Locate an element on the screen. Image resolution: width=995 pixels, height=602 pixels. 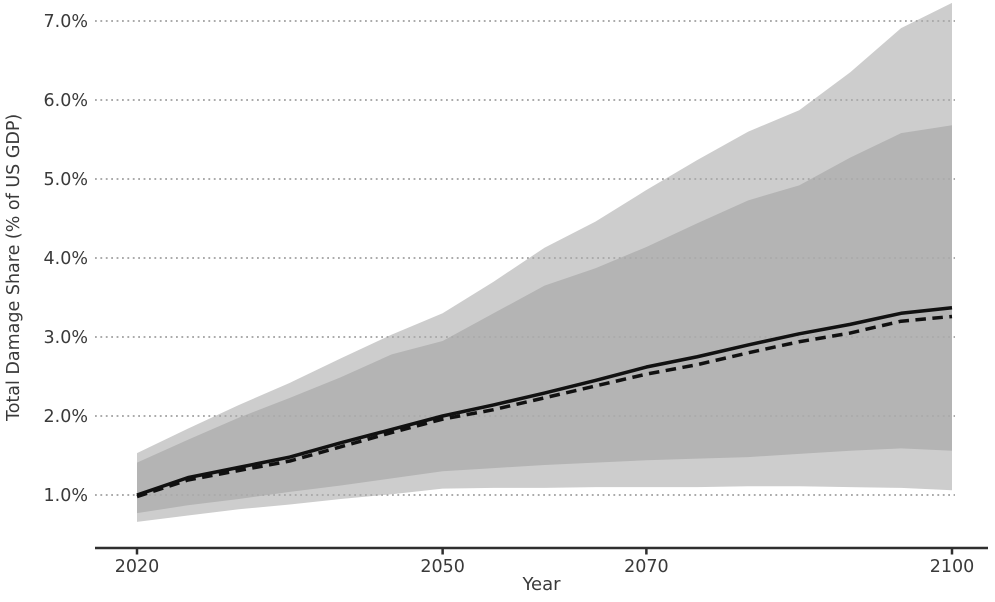
y-axis-title: Total Damage Share (% of US GDP) is located at coordinates (14, 267).